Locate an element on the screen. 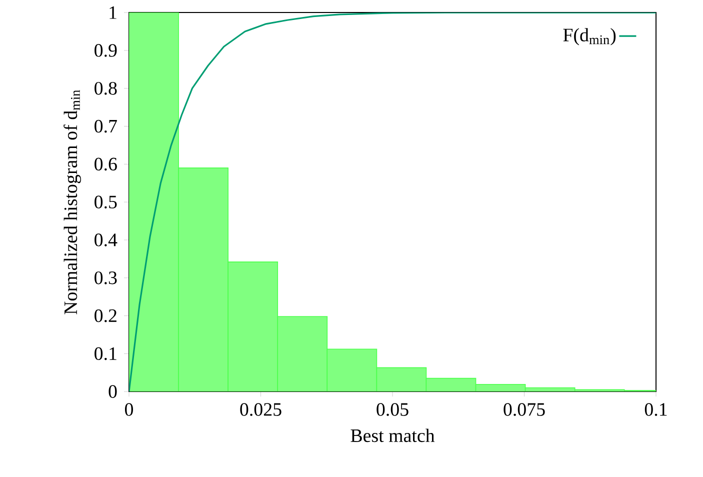  y-tick-label: 0.7 is located at coordinates (105, 126).